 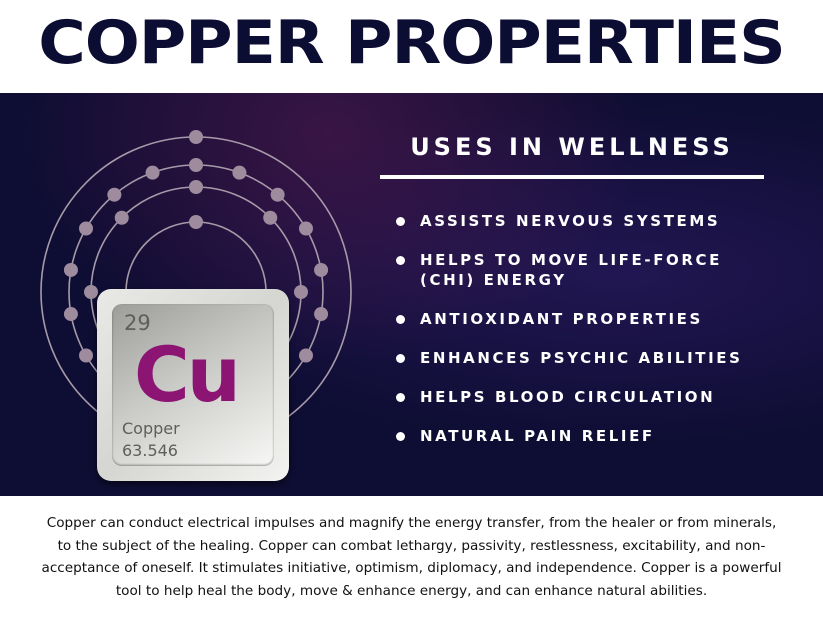 I want to click on element-symbol: Cu, so click(x=187, y=374).